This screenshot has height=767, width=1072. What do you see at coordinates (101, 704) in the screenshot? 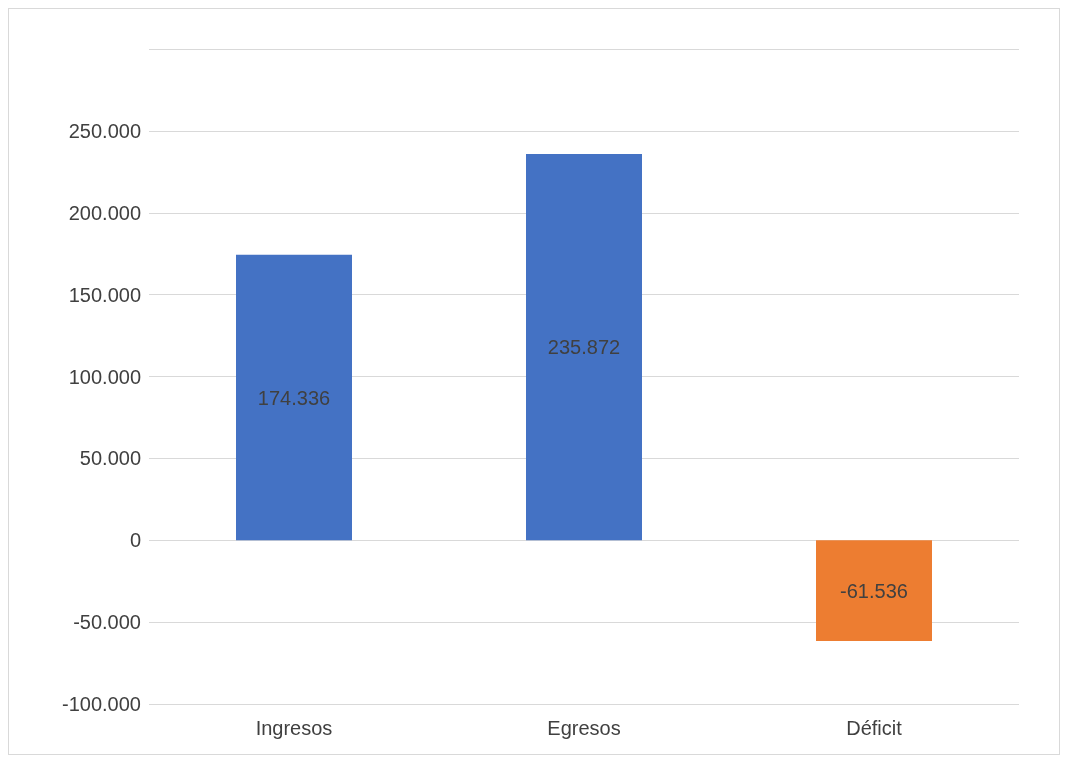
I see `y-tick-label: -100.000` at bounding box center [101, 704].